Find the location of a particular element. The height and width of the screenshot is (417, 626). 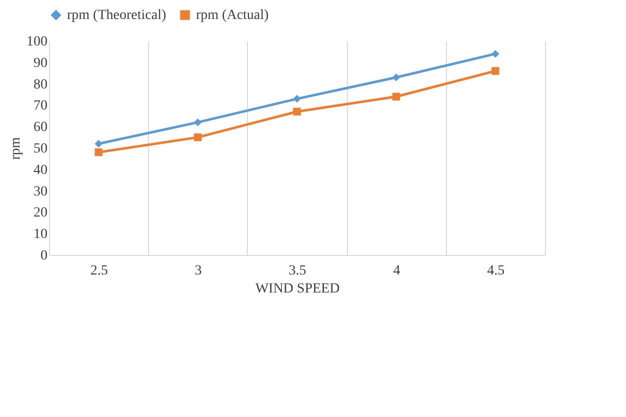

y-tick-label: 40 is located at coordinates (41, 170).